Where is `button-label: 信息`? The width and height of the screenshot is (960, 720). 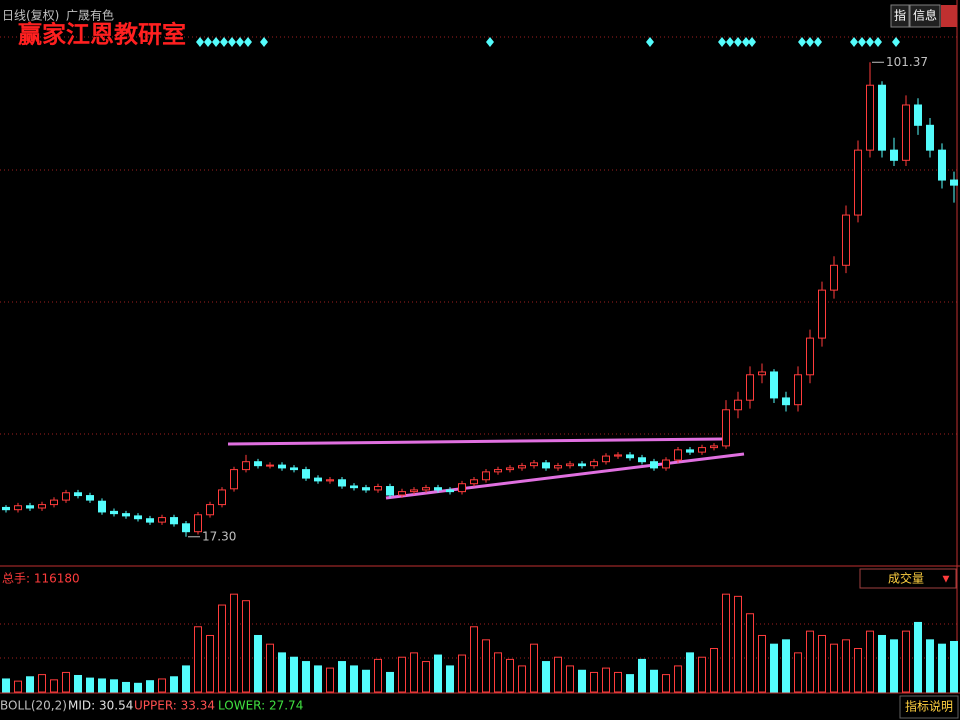
button-label: 信息 is located at coordinates (925, 15).